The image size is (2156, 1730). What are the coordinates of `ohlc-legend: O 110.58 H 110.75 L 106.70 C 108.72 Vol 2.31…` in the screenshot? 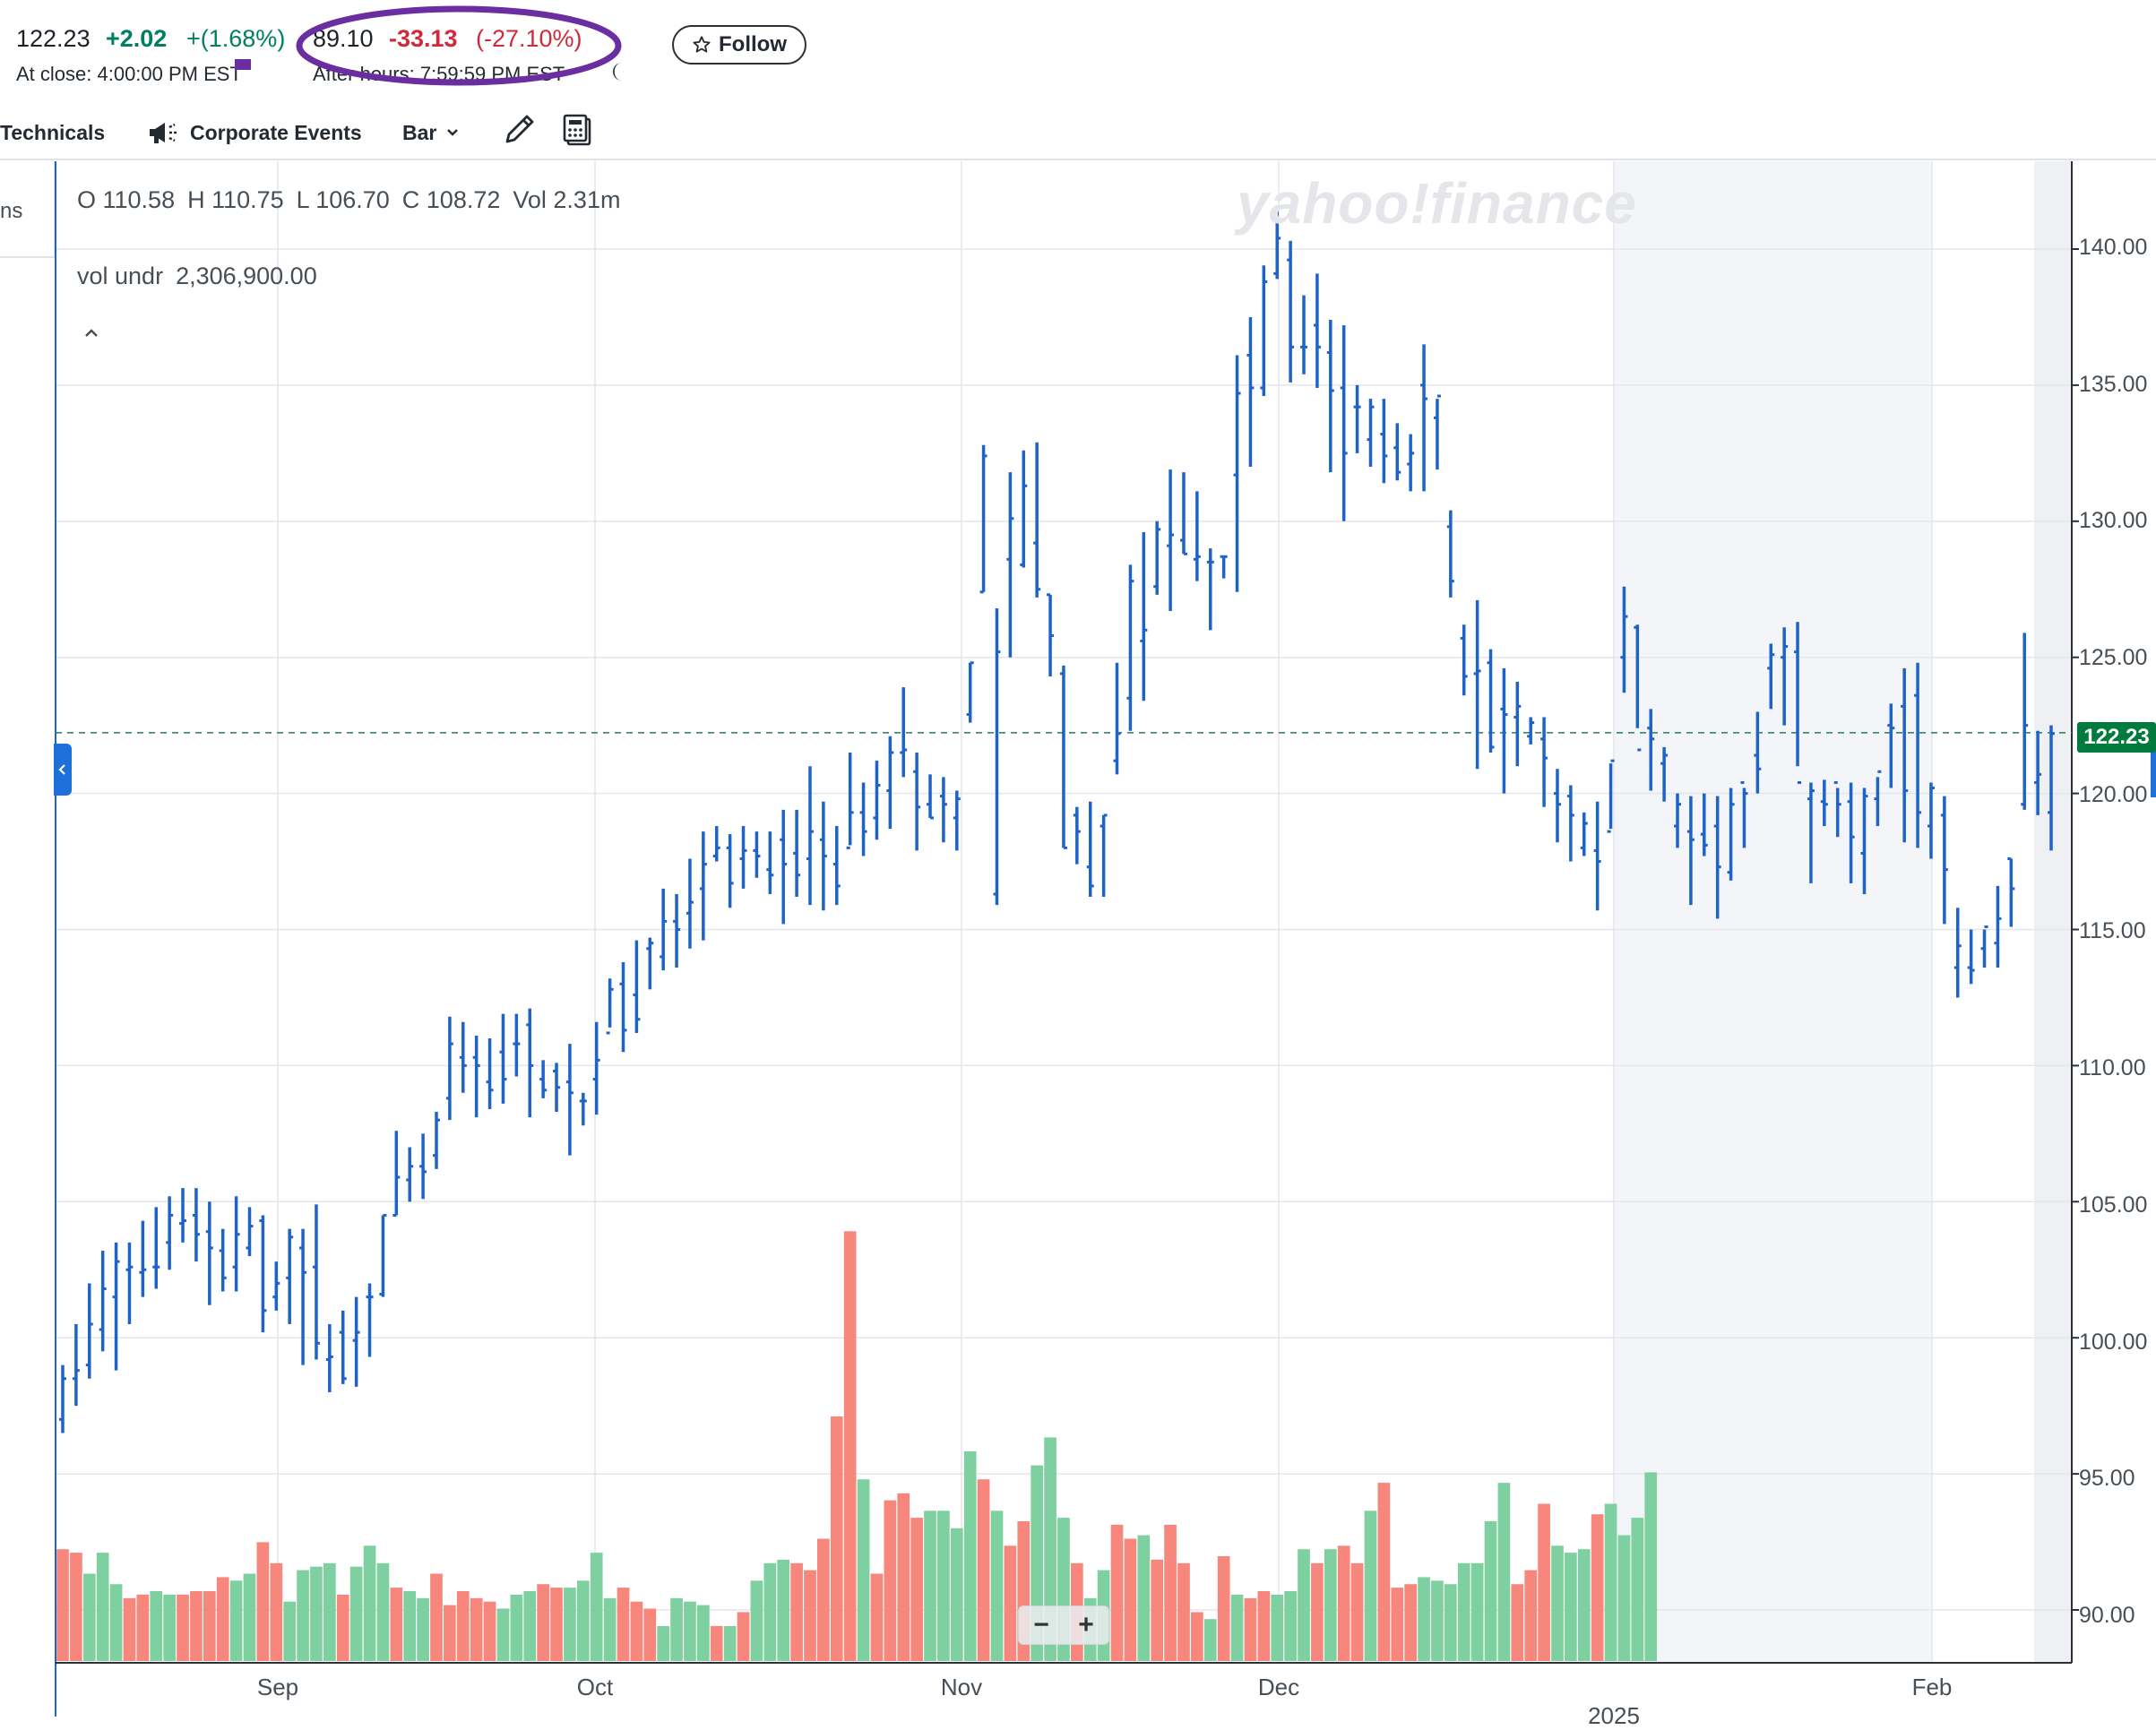 It's located at (355, 200).